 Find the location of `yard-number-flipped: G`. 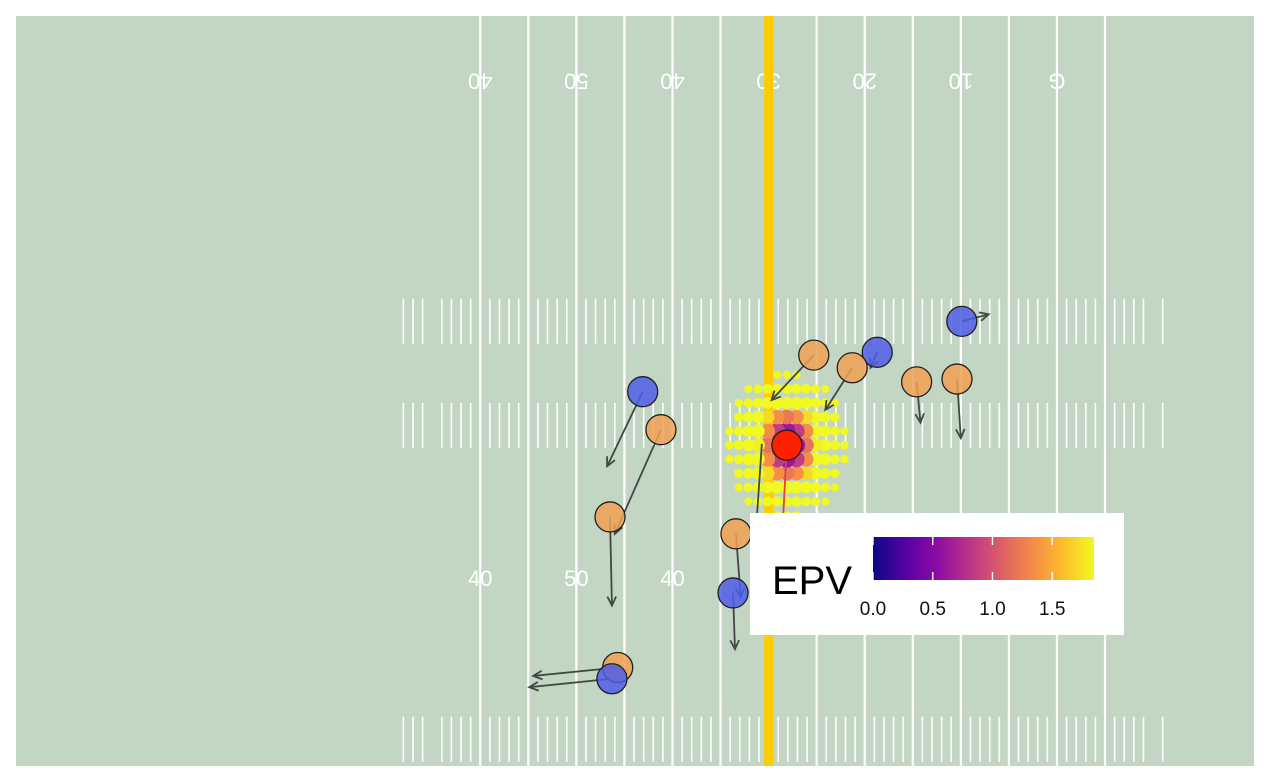

yard-number-flipped: G is located at coordinates (1056, 81).